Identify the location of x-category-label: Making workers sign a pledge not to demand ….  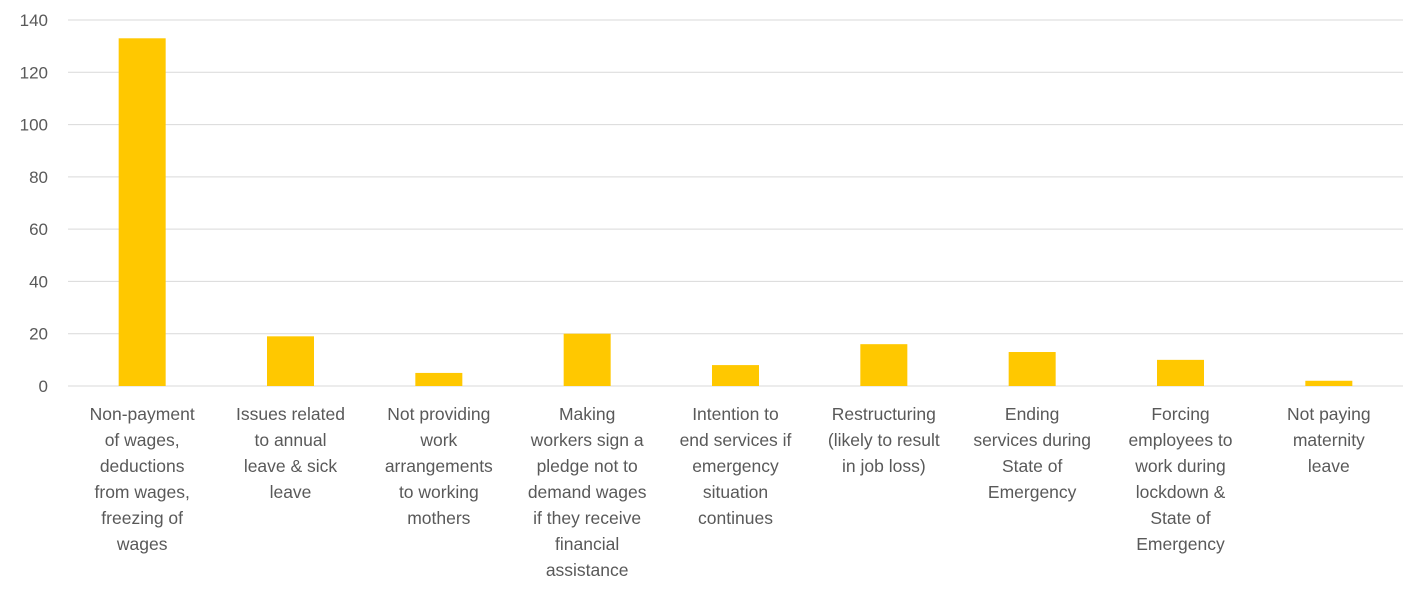
(587, 492).